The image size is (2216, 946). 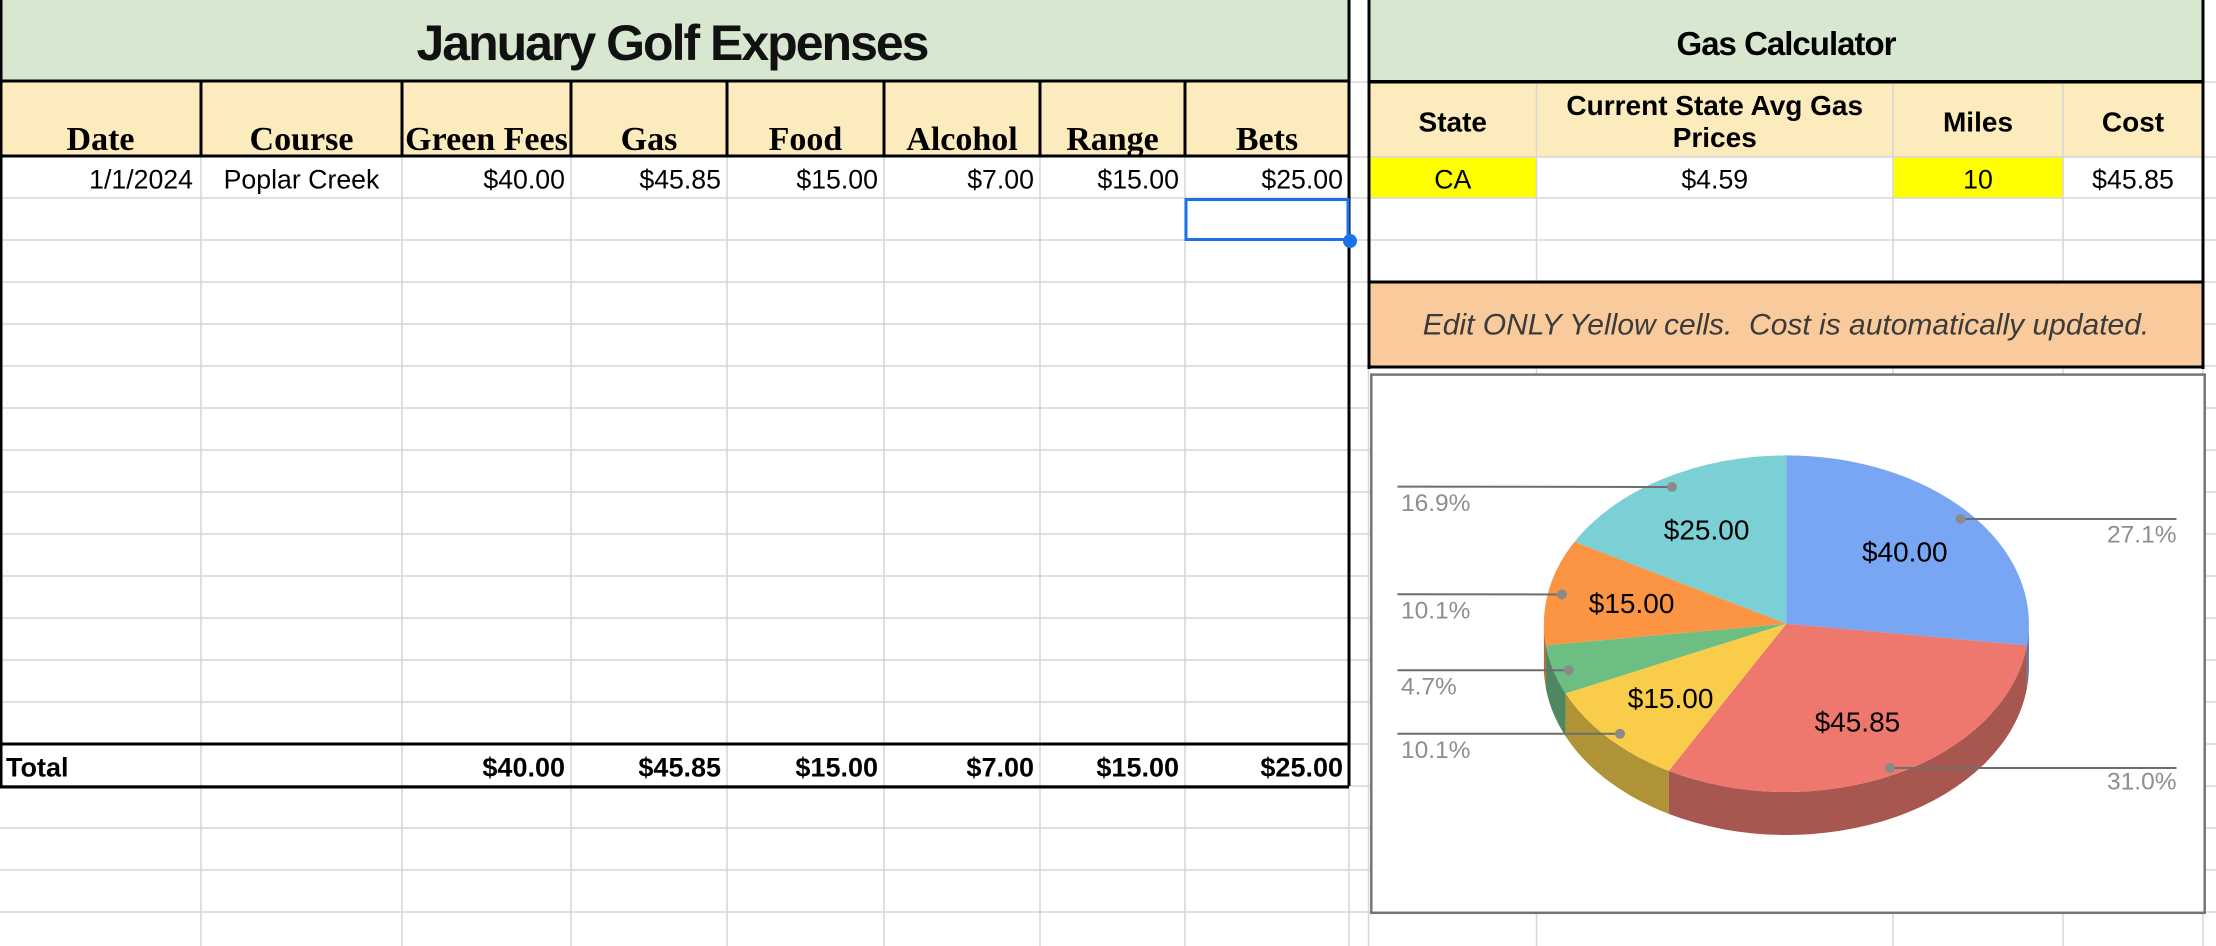 What do you see at coordinates (1978, 180) in the screenshot?
I see `svg-text: 10` at bounding box center [1978, 180].